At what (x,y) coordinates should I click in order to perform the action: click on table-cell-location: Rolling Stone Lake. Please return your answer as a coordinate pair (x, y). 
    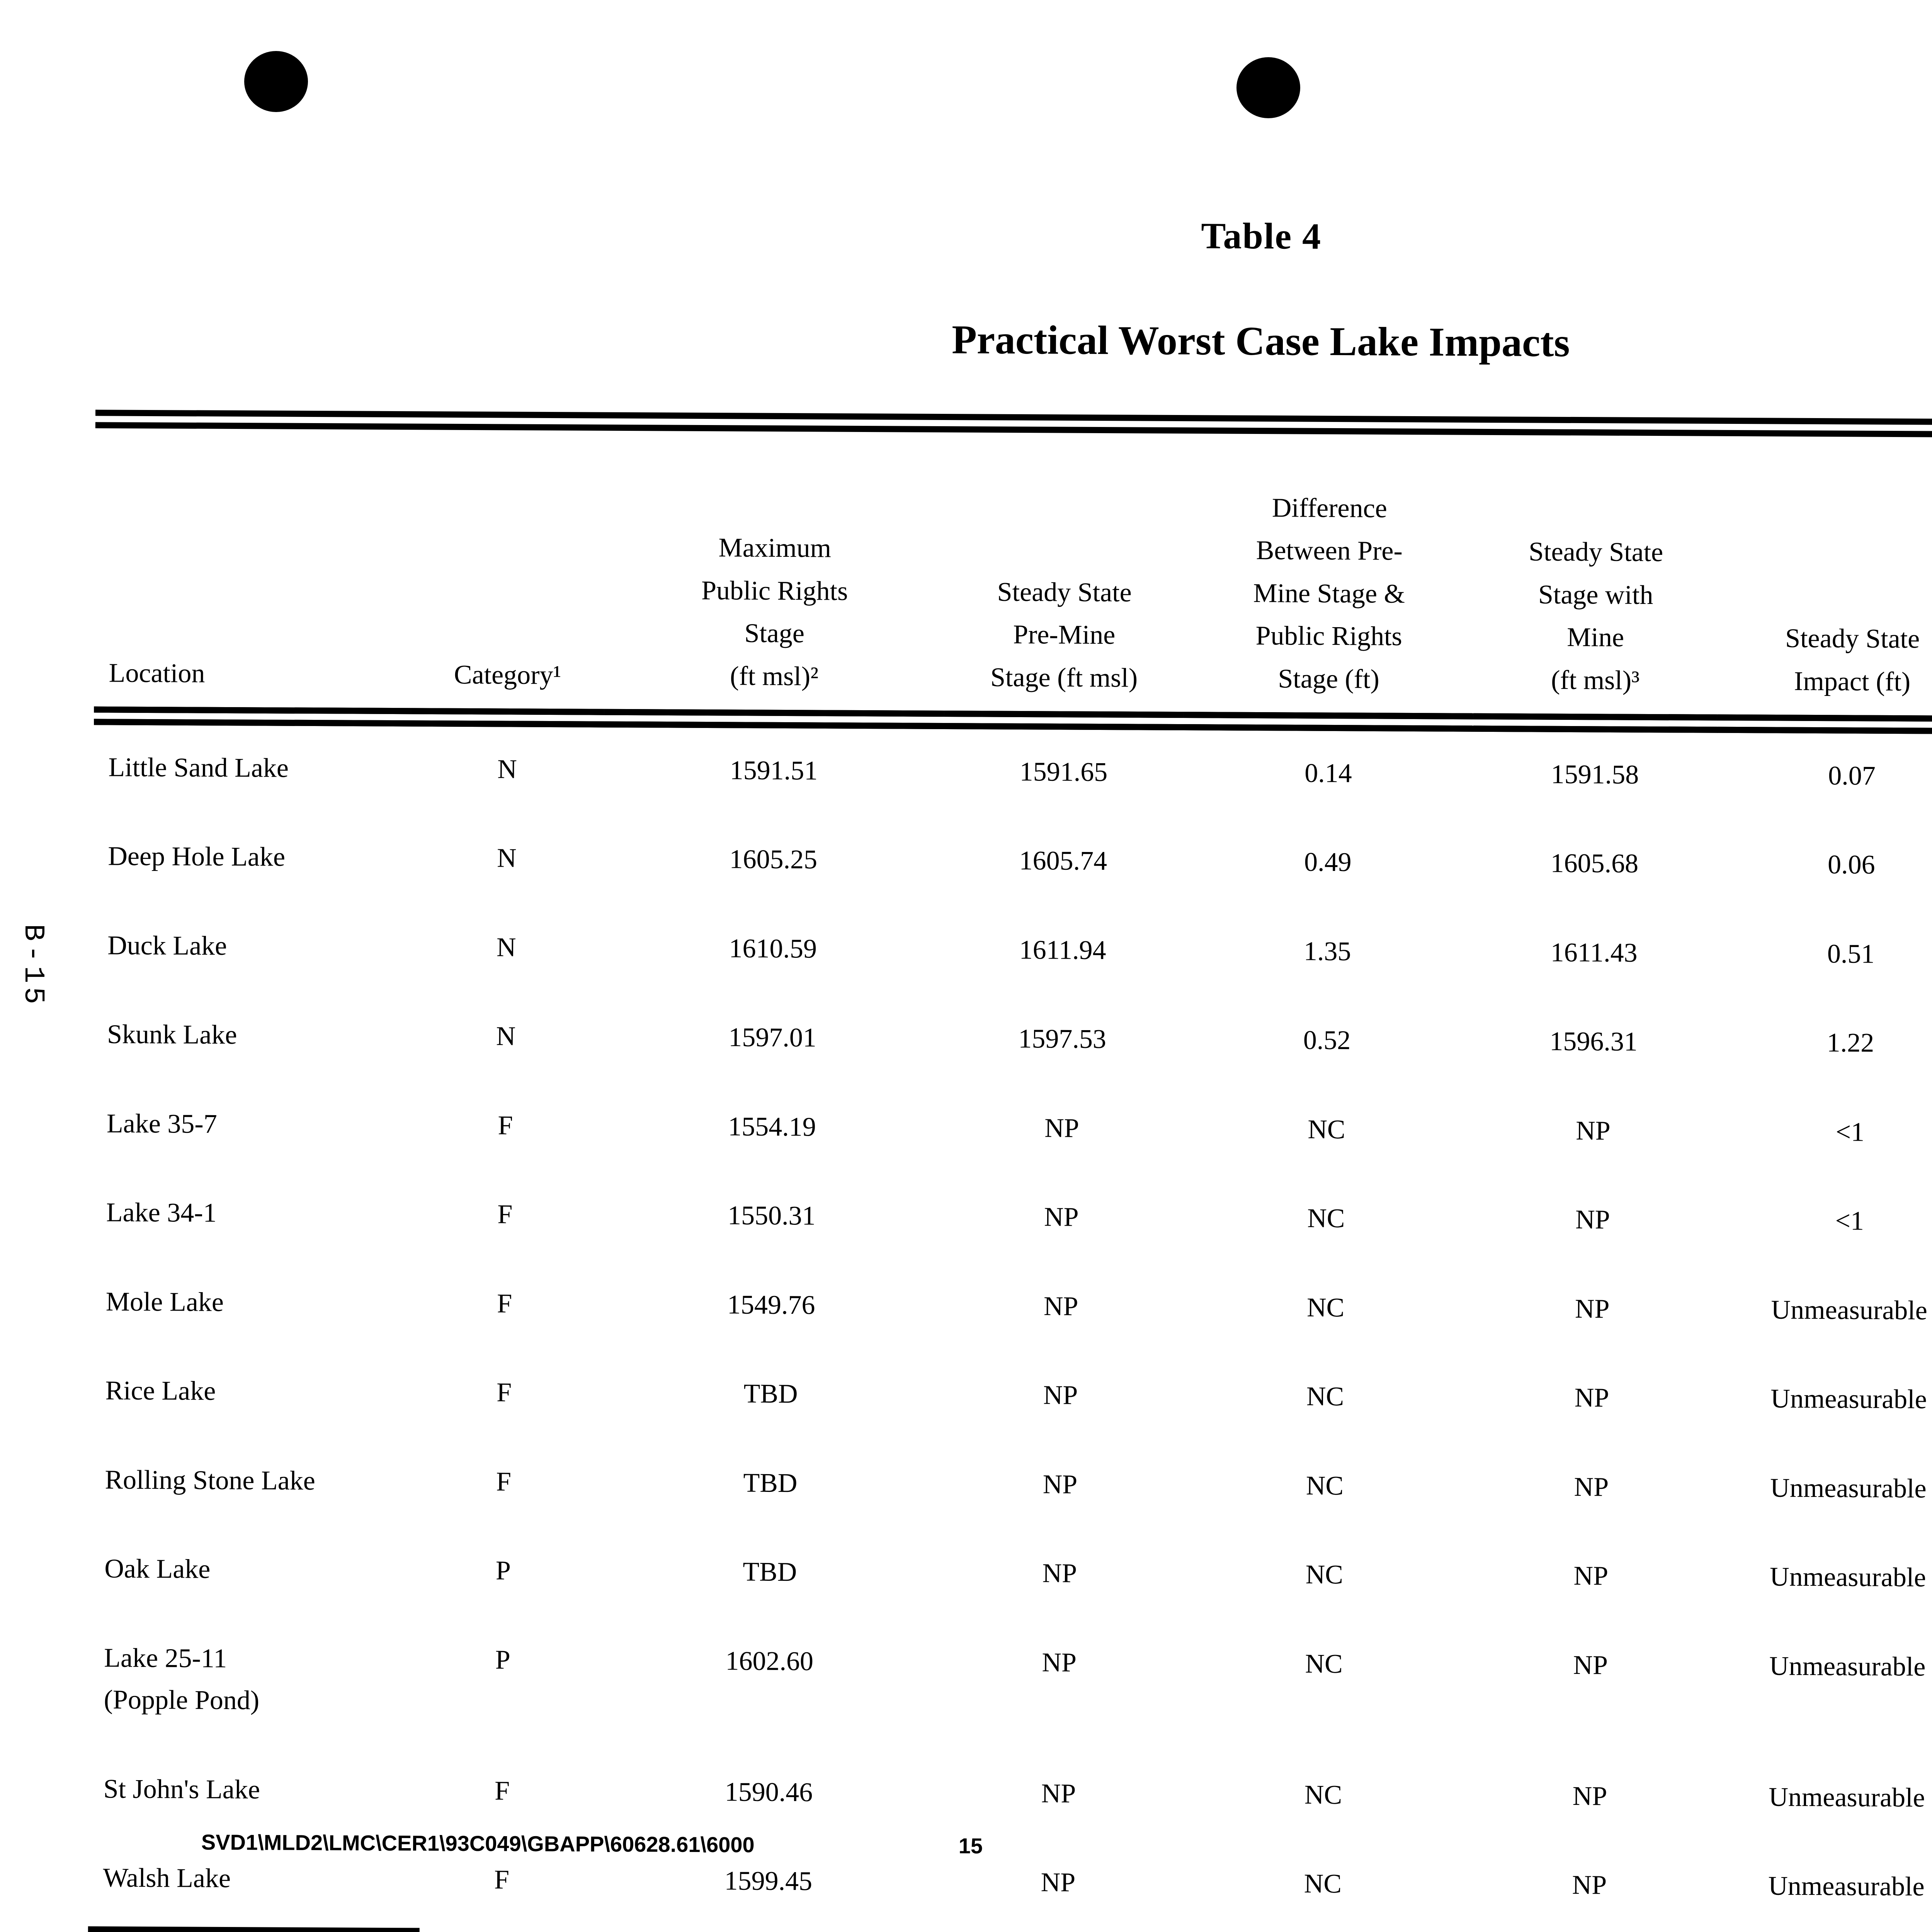
    Looking at the image, I should click on (211, 1480).